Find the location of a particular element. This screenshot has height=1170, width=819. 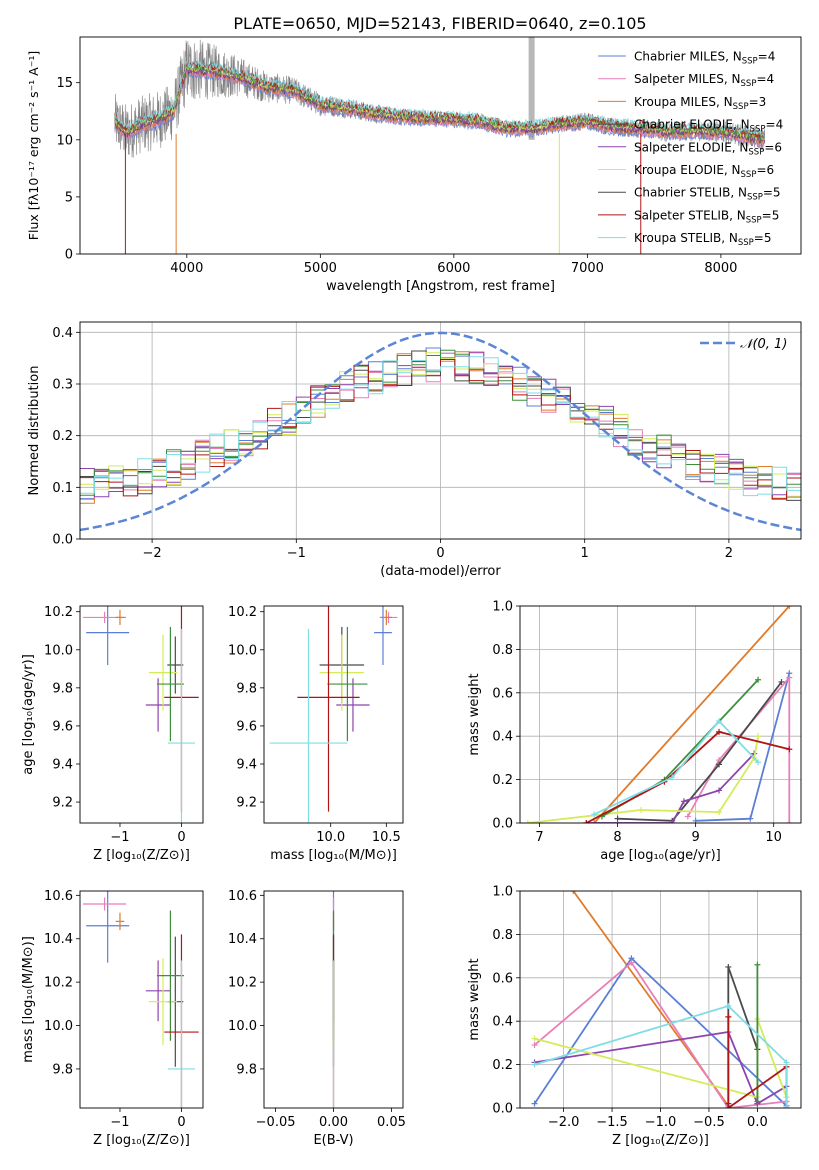

x-tick-label: 8 is located at coordinates (617, 837).